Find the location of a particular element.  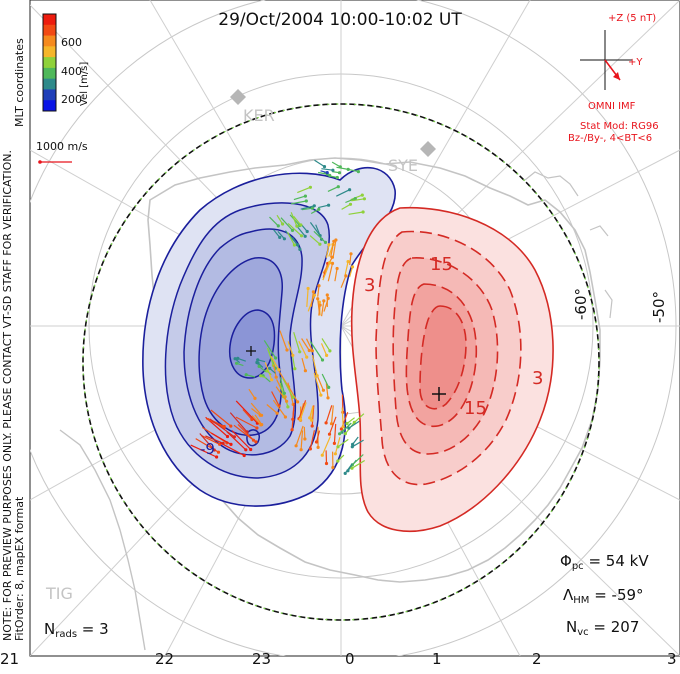

potential-max-marker is located at coordinates (439, 394).